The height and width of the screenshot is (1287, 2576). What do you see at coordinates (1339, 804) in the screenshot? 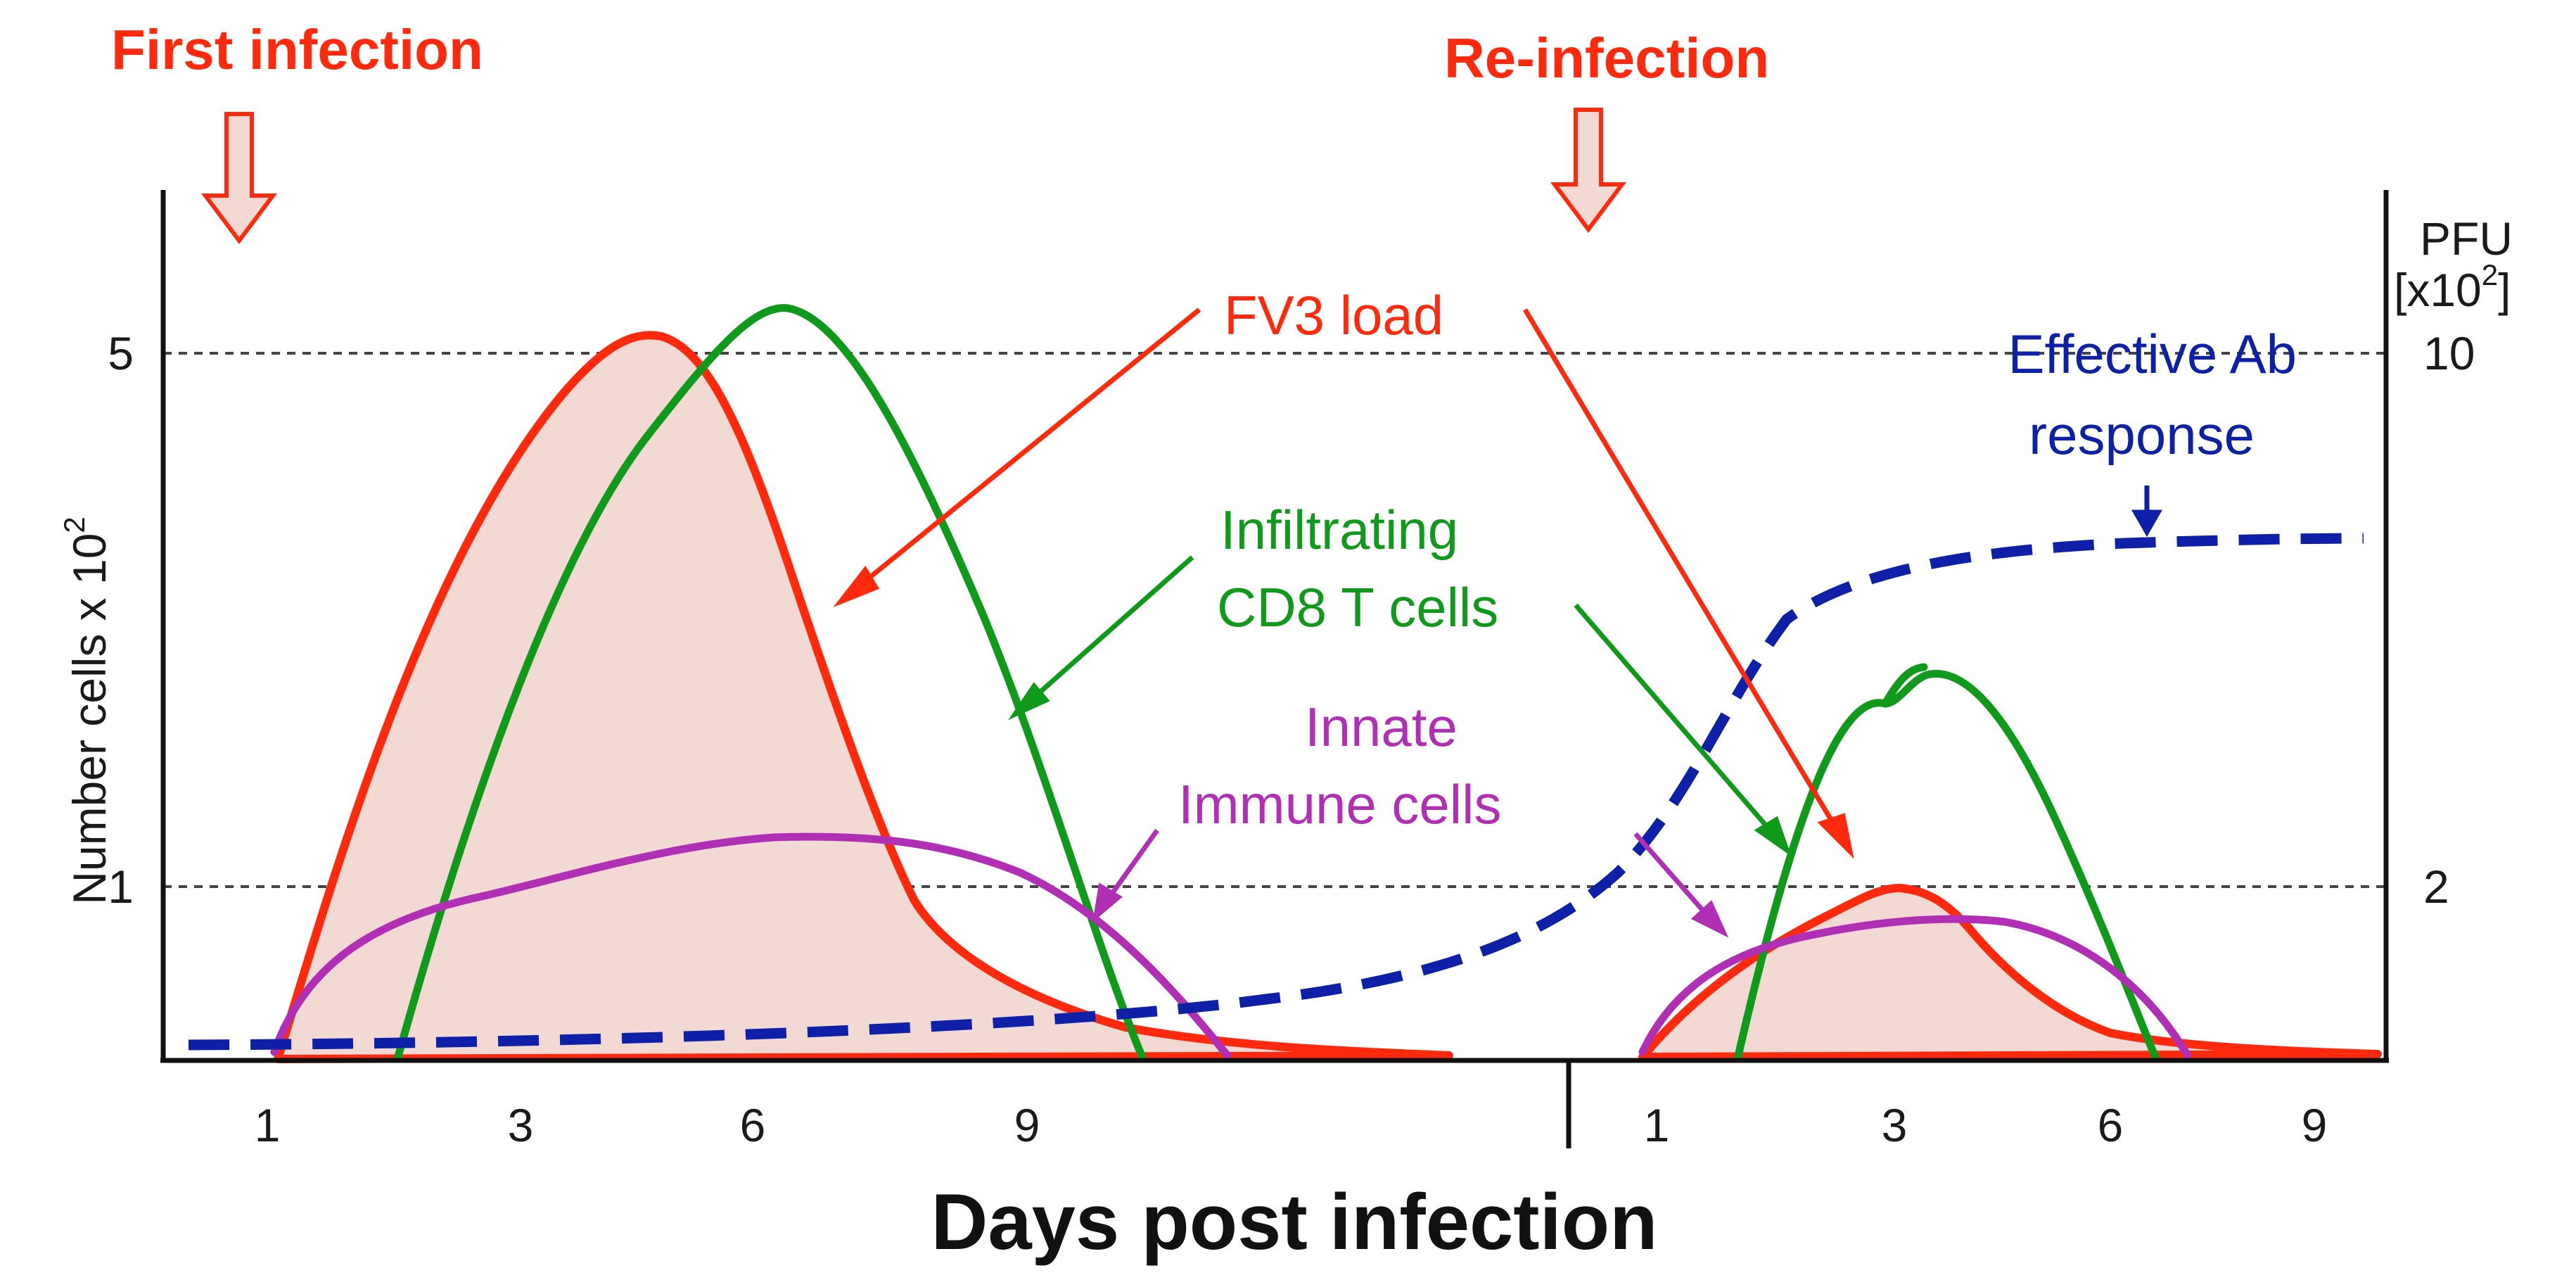
I see `innate-label-line2: Immune cells` at bounding box center [1339, 804].